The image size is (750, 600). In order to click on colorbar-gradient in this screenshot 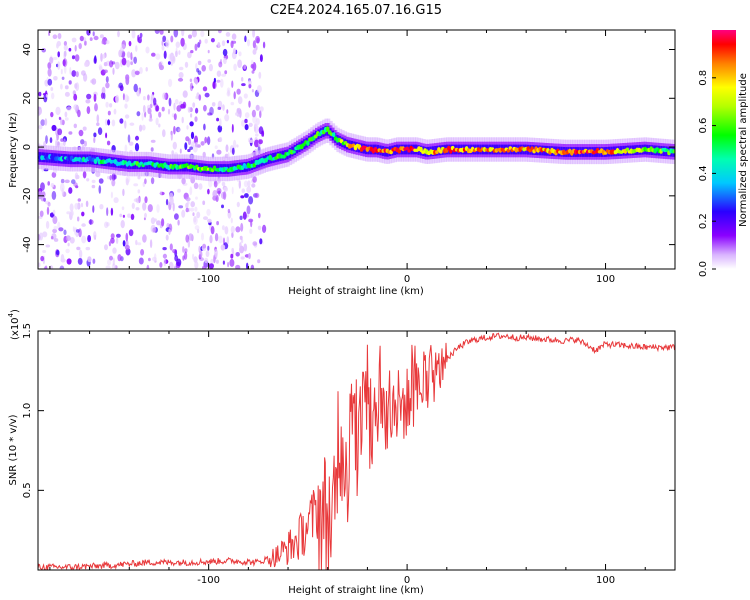, I will do `click(724, 149)`.